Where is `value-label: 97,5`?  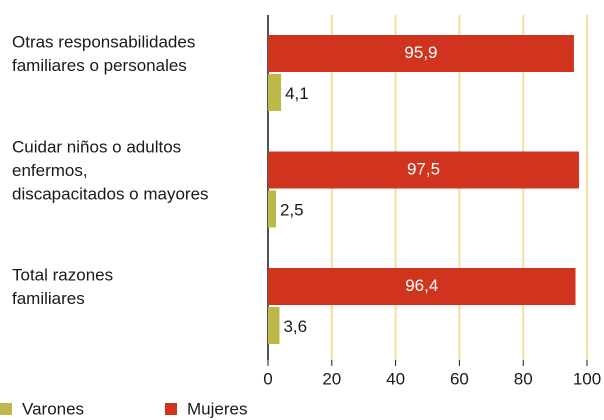 value-label: 97,5 is located at coordinates (423, 168).